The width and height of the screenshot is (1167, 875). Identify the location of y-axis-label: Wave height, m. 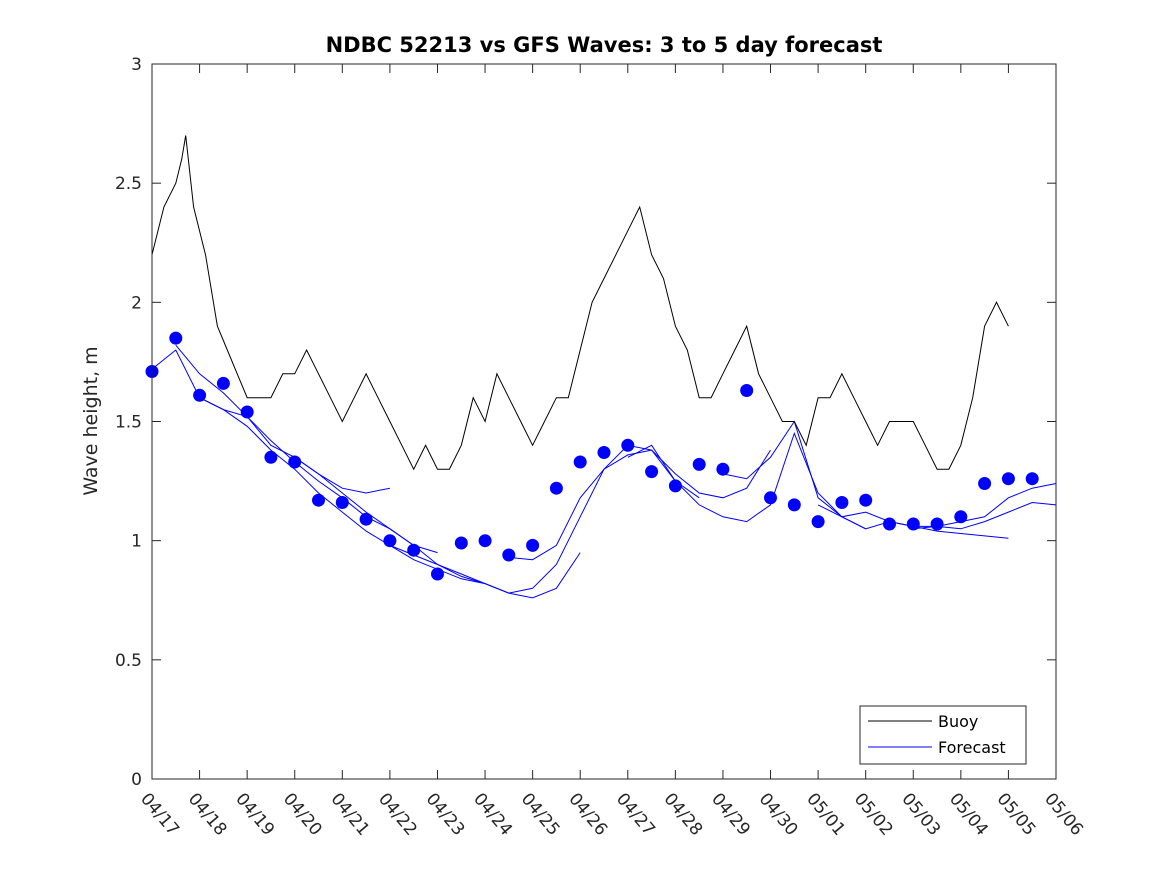
(91, 420).